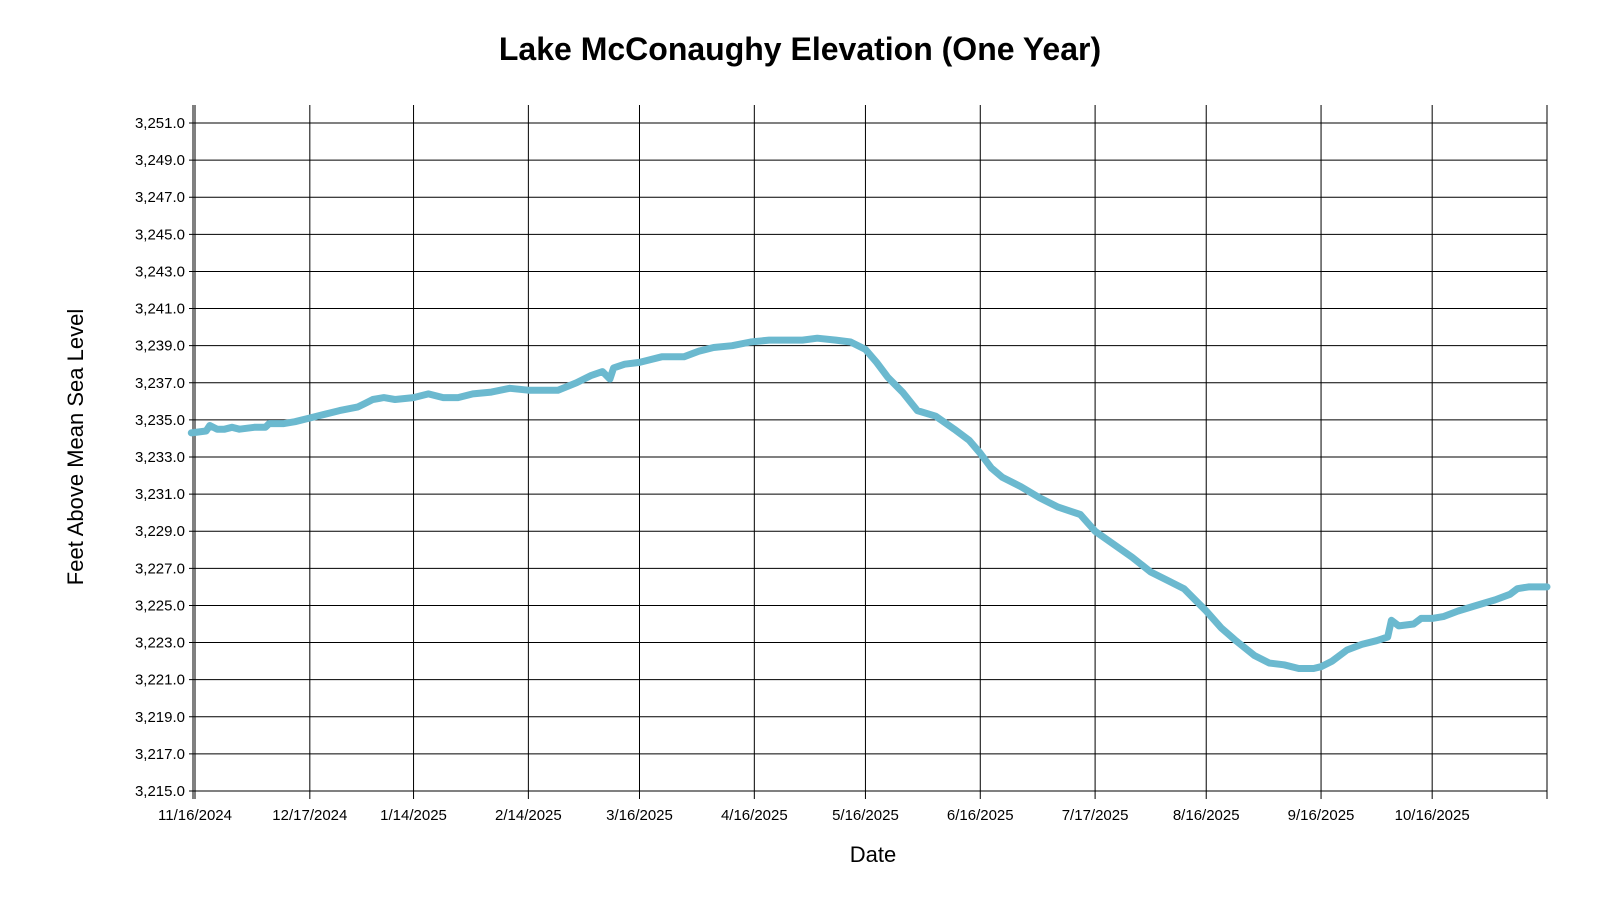  I want to click on y-tick-label: 3,215.0, so click(160, 791).